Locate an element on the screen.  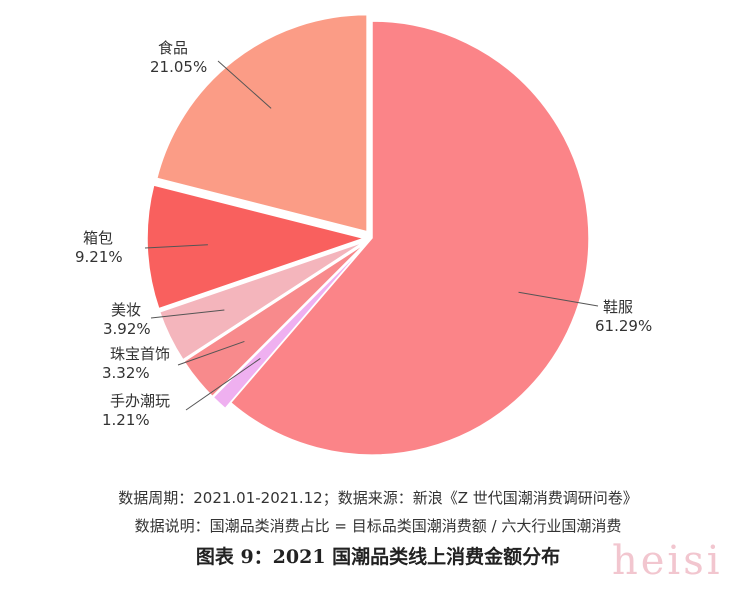
slice-label-value-5: 9.21% is located at coordinates (99, 257).